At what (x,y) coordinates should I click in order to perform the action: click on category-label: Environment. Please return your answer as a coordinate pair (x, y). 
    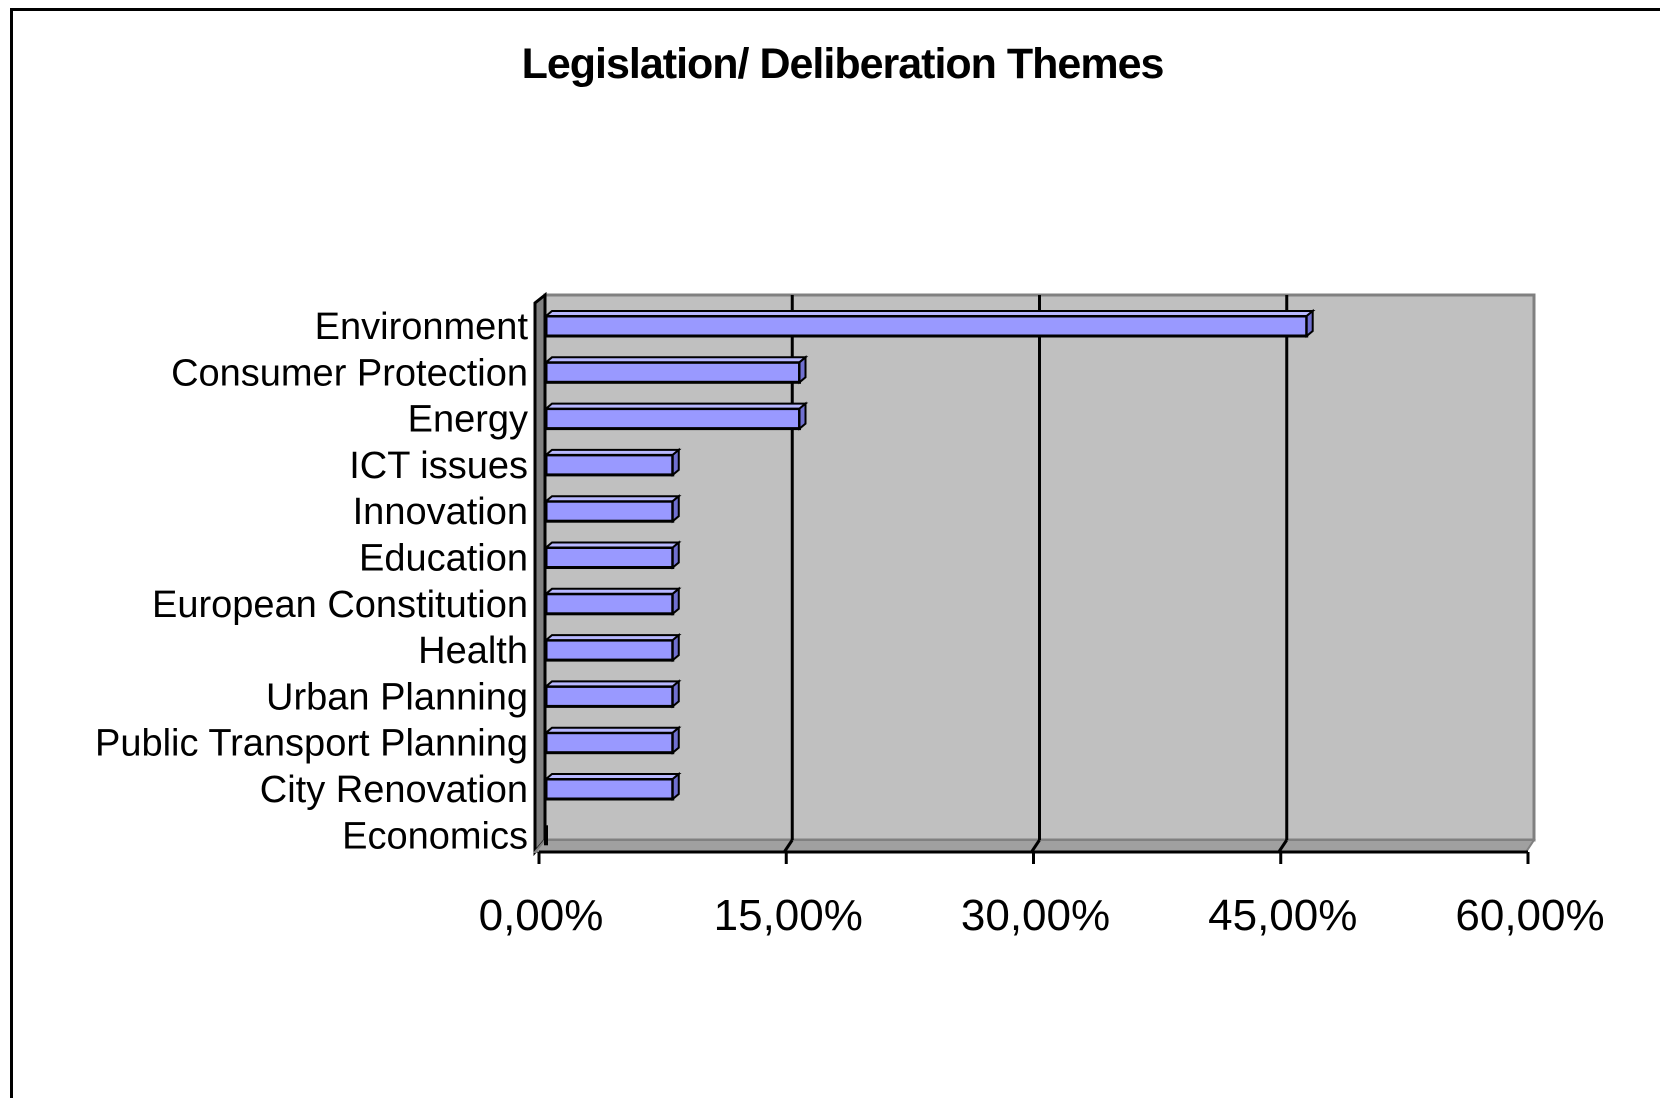
    Looking at the image, I should click on (422, 327).